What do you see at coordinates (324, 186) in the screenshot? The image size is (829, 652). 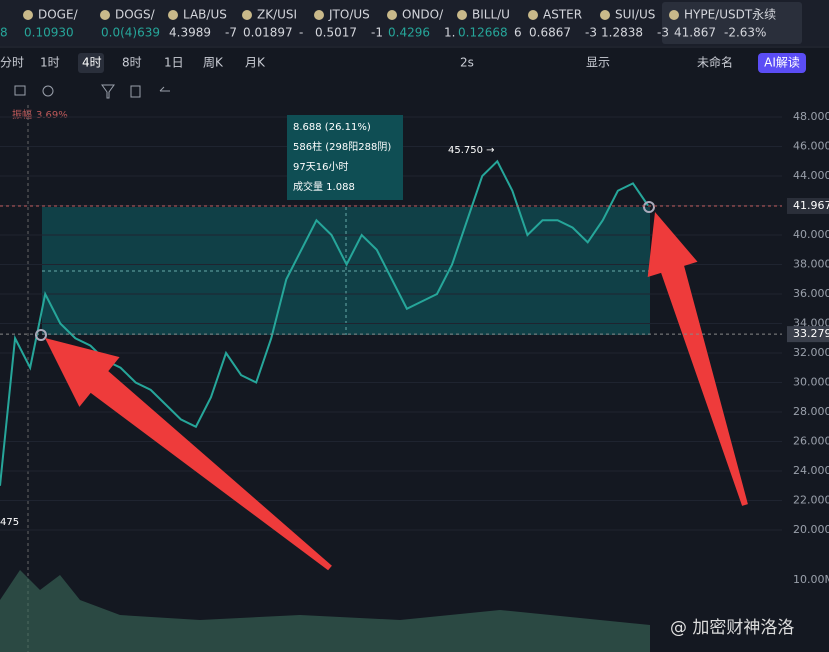 I see `tooltip-line: 成交量 1.088` at bounding box center [324, 186].